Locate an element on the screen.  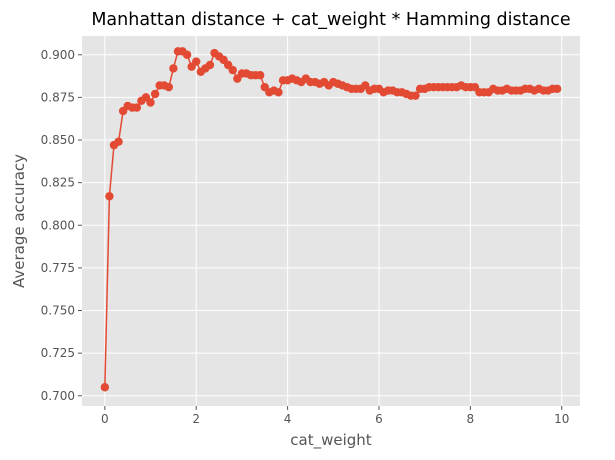
x-tick-label: 0 is located at coordinates (105, 419).